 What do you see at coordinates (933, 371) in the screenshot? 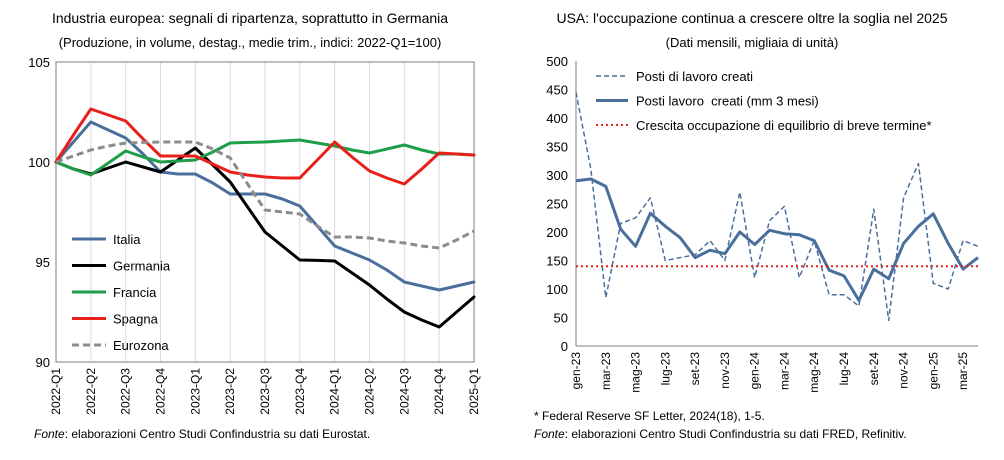
I see `x-tick-label: gen-25` at bounding box center [933, 371].